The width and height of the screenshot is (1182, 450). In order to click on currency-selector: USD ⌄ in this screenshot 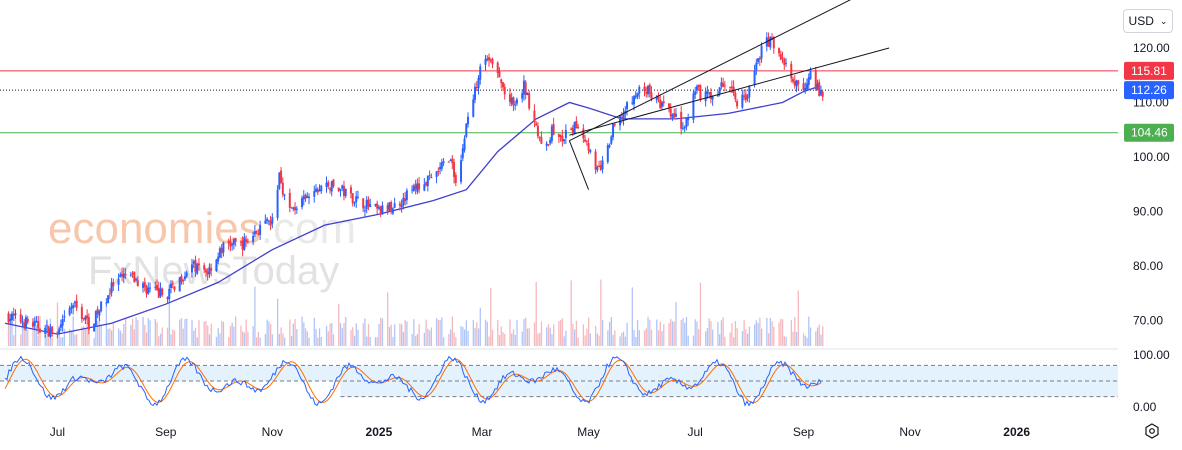, I will do `click(1148, 21)`.